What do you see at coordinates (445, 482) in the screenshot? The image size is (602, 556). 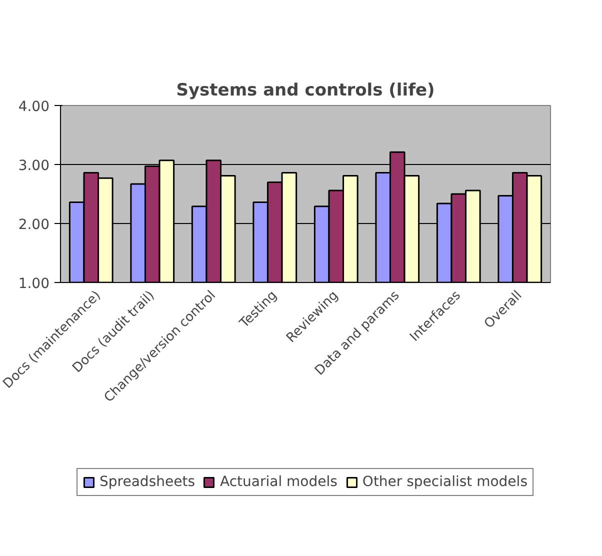 I see `legend-label: Other specialist models` at bounding box center [445, 482].